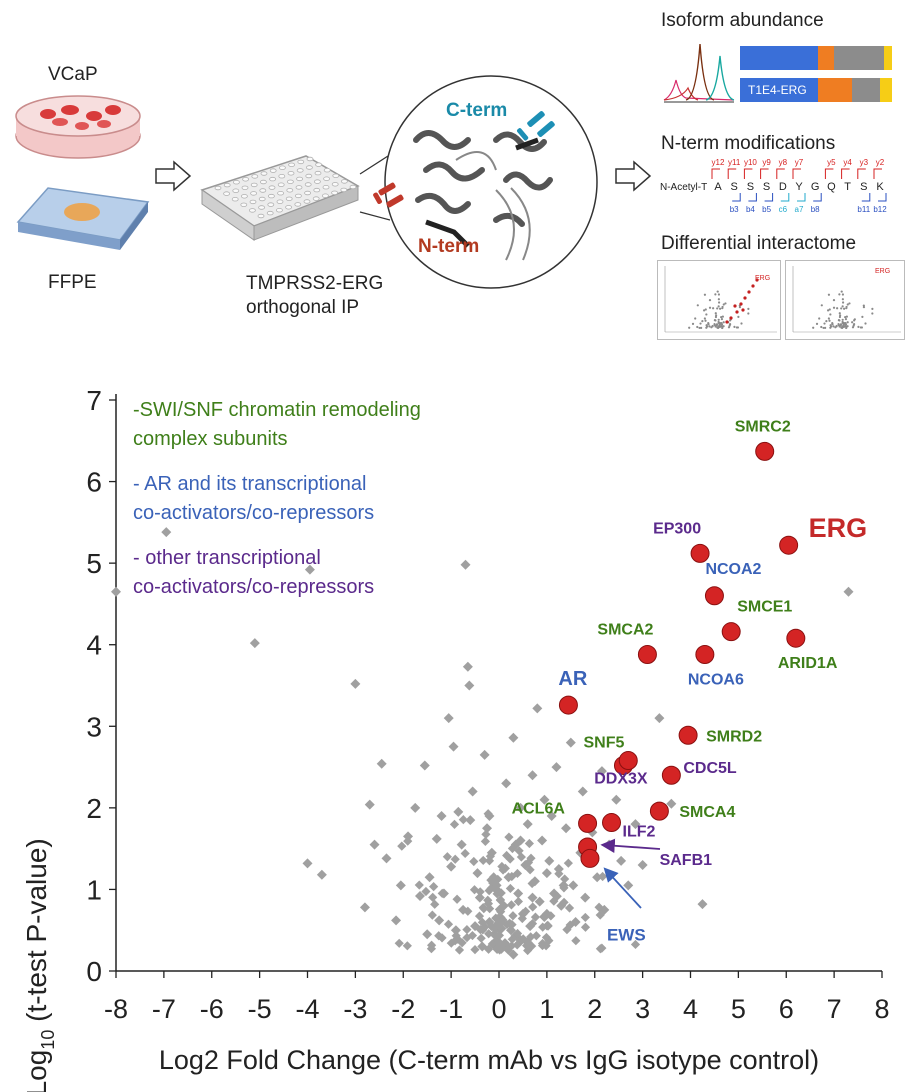 The image size is (913, 1092). I want to click on legend-ar-line1: - AR and its transcriptional, so click(249, 484).